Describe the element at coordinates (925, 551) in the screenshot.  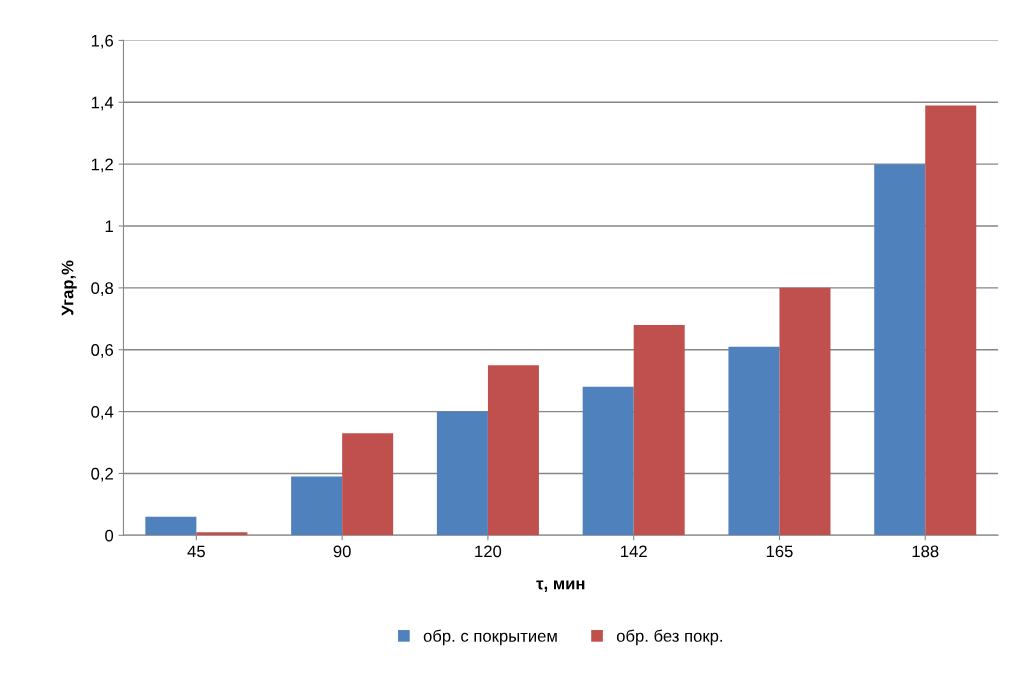
I see `x-tick-label: 188` at that location.